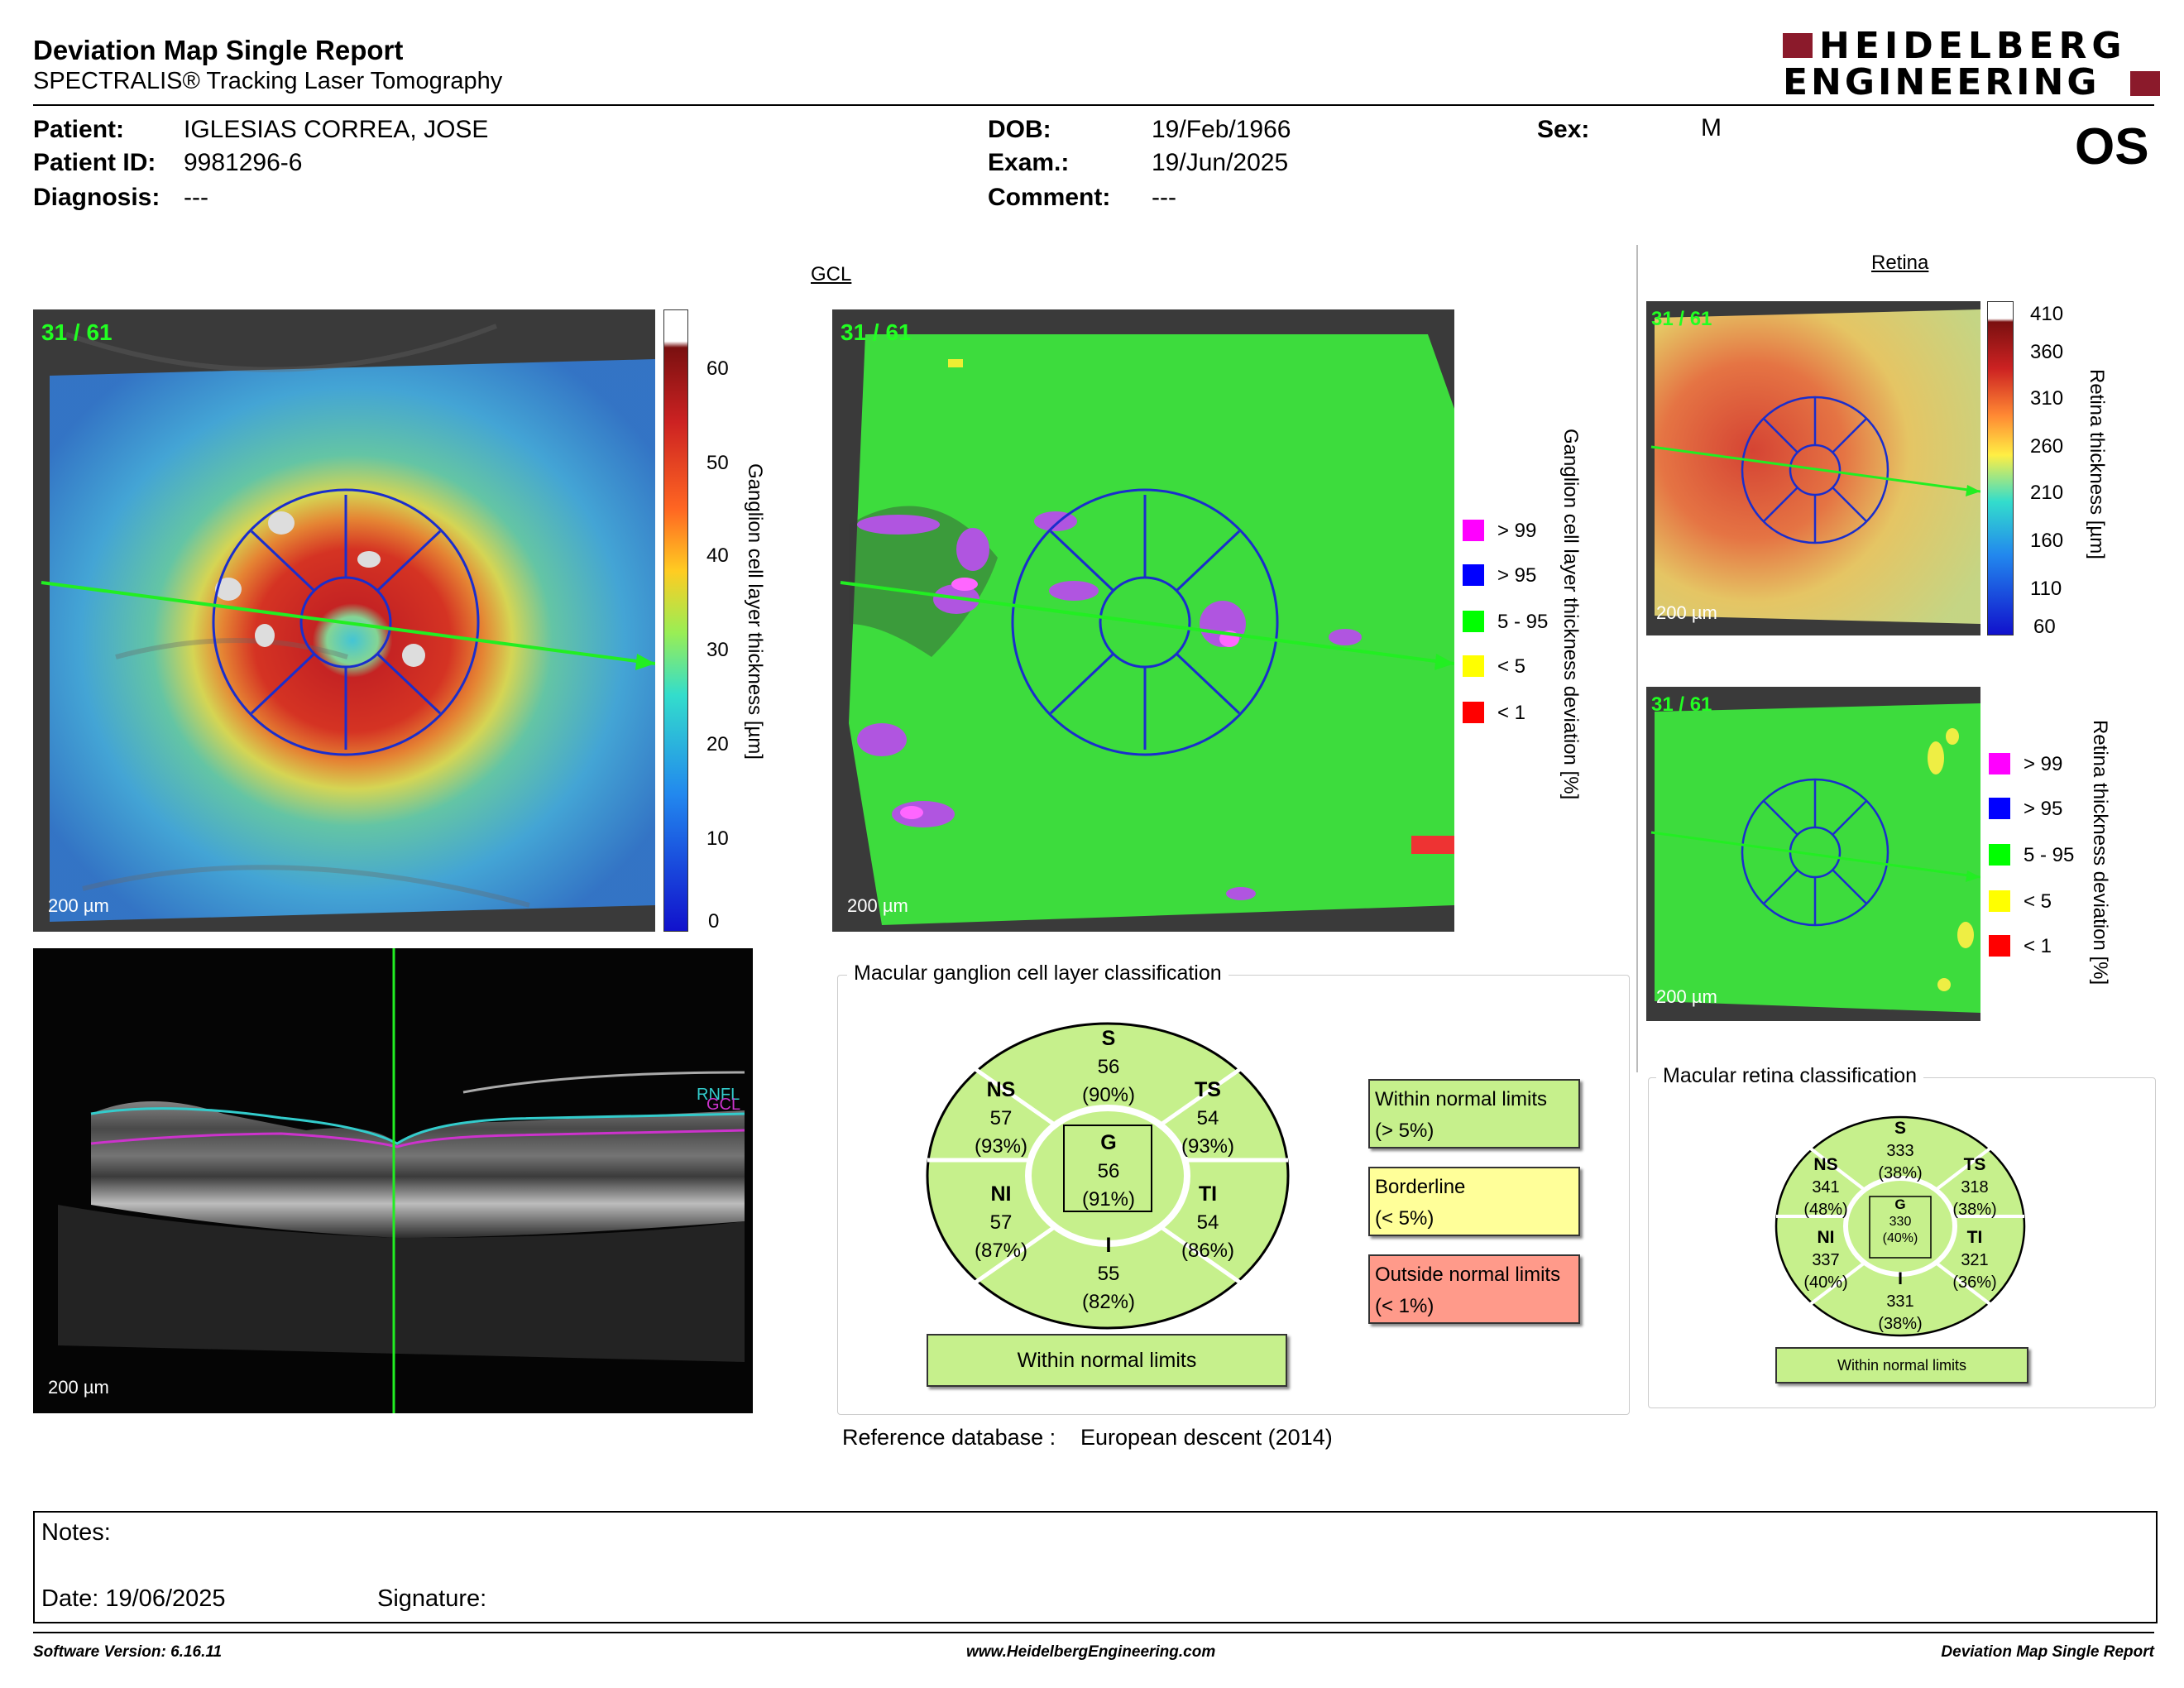 The width and height of the screenshot is (2184, 1688). Describe the element at coordinates (1093, 1632) in the screenshot. I see `footer-rule` at that location.